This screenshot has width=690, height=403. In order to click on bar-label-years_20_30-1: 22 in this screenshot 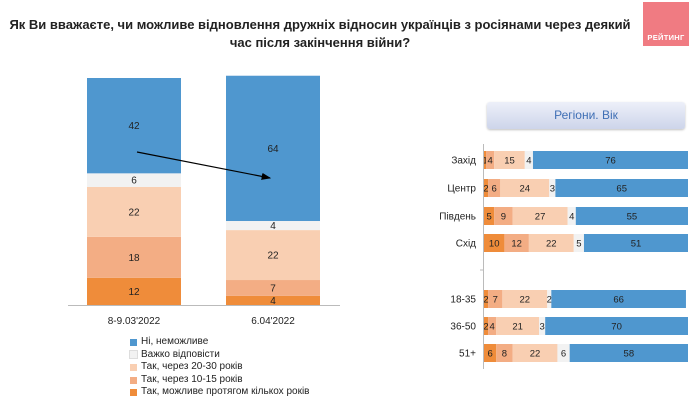, I will do `click(273, 256)`.